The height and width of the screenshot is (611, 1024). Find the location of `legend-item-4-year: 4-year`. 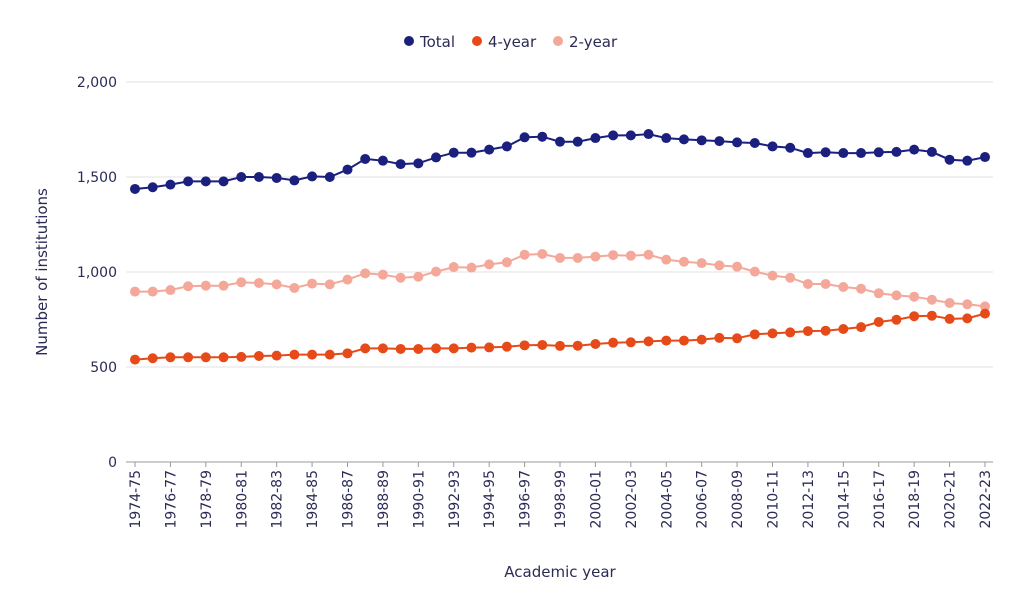

legend-item-4-year: 4-year is located at coordinates (504, 42).